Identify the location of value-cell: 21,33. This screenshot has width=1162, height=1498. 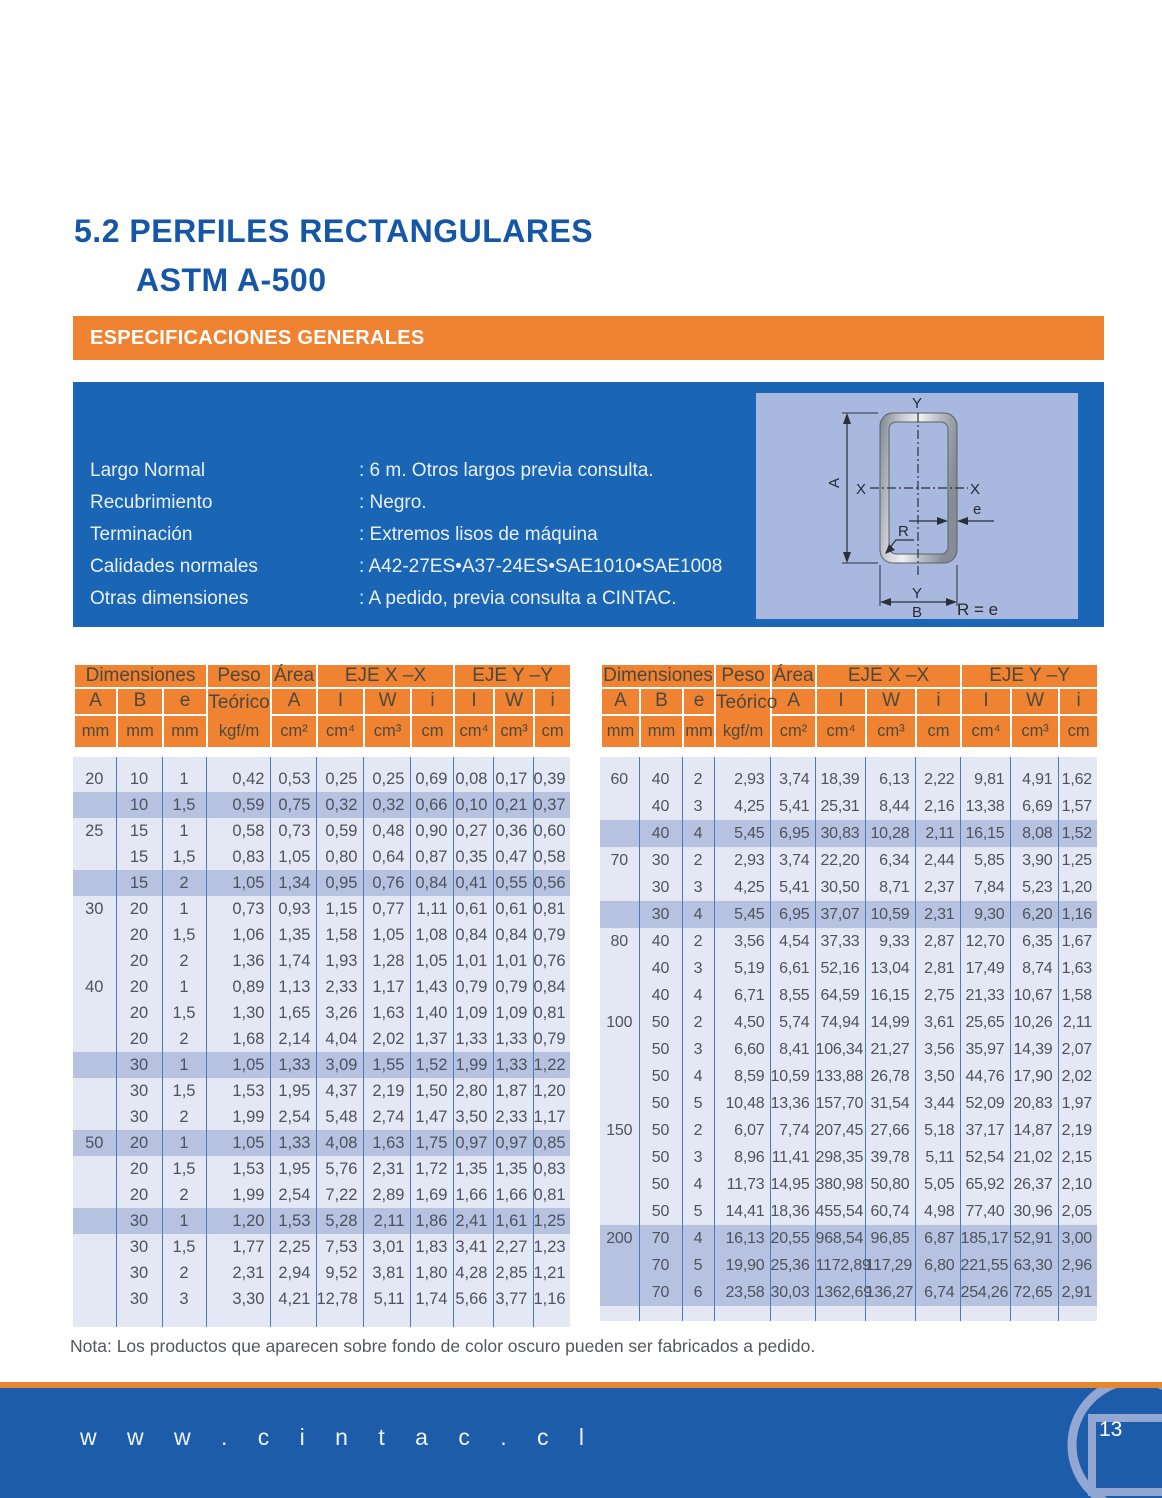
(984, 995).